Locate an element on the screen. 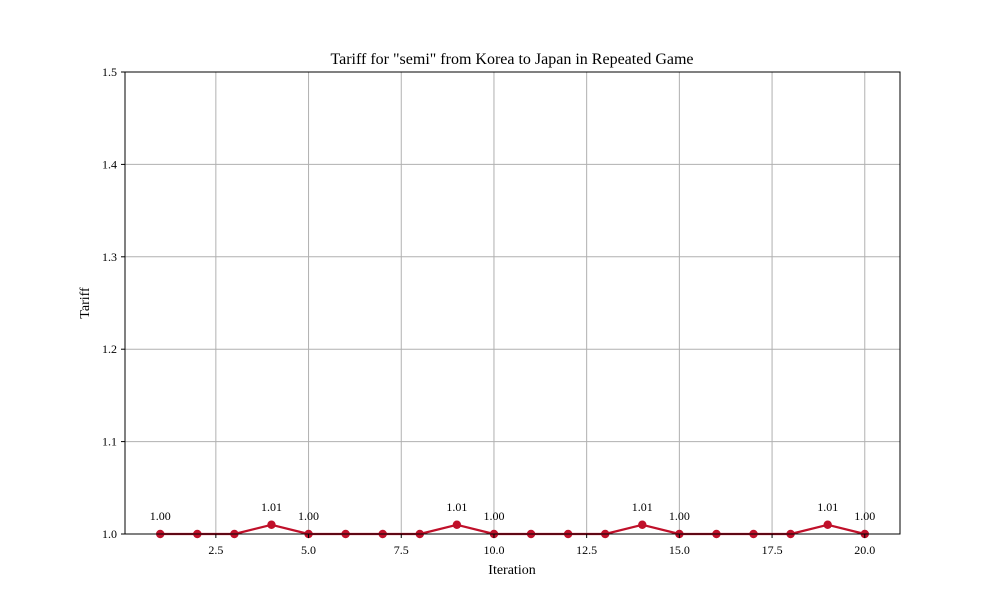 Image resolution: width=1000 pixels, height=605 pixels. series-line is located at coordinates (513, 529).